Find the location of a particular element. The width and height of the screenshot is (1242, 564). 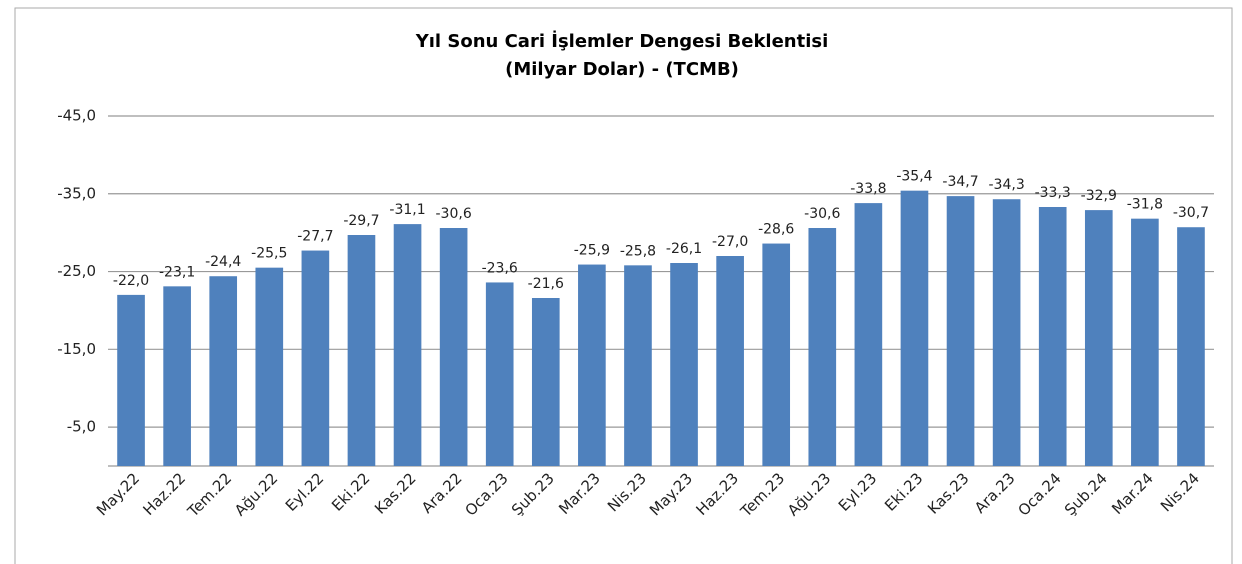

chart-subtitle: (Milyar Dolar) - (TCMB) is located at coordinates (622, 69).